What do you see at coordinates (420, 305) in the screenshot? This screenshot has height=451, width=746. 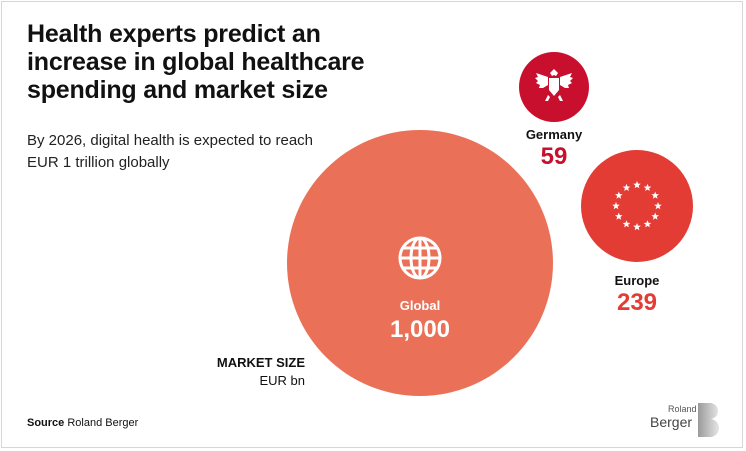 I see `bubble-global-label: Global` at bounding box center [420, 305].